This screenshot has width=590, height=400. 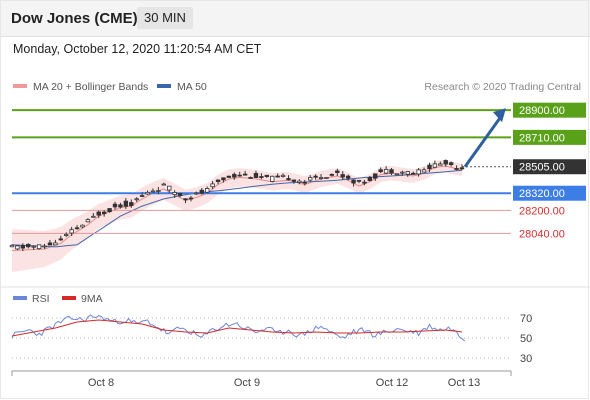 What do you see at coordinates (542, 211) in the screenshot?
I see `level-label-28200-00: 28200.00` at bounding box center [542, 211].